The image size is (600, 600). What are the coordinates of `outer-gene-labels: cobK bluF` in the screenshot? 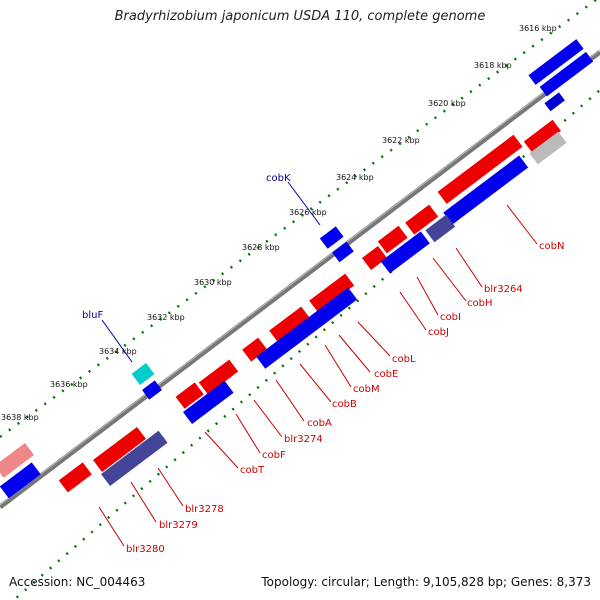 It's located at (186, 247).